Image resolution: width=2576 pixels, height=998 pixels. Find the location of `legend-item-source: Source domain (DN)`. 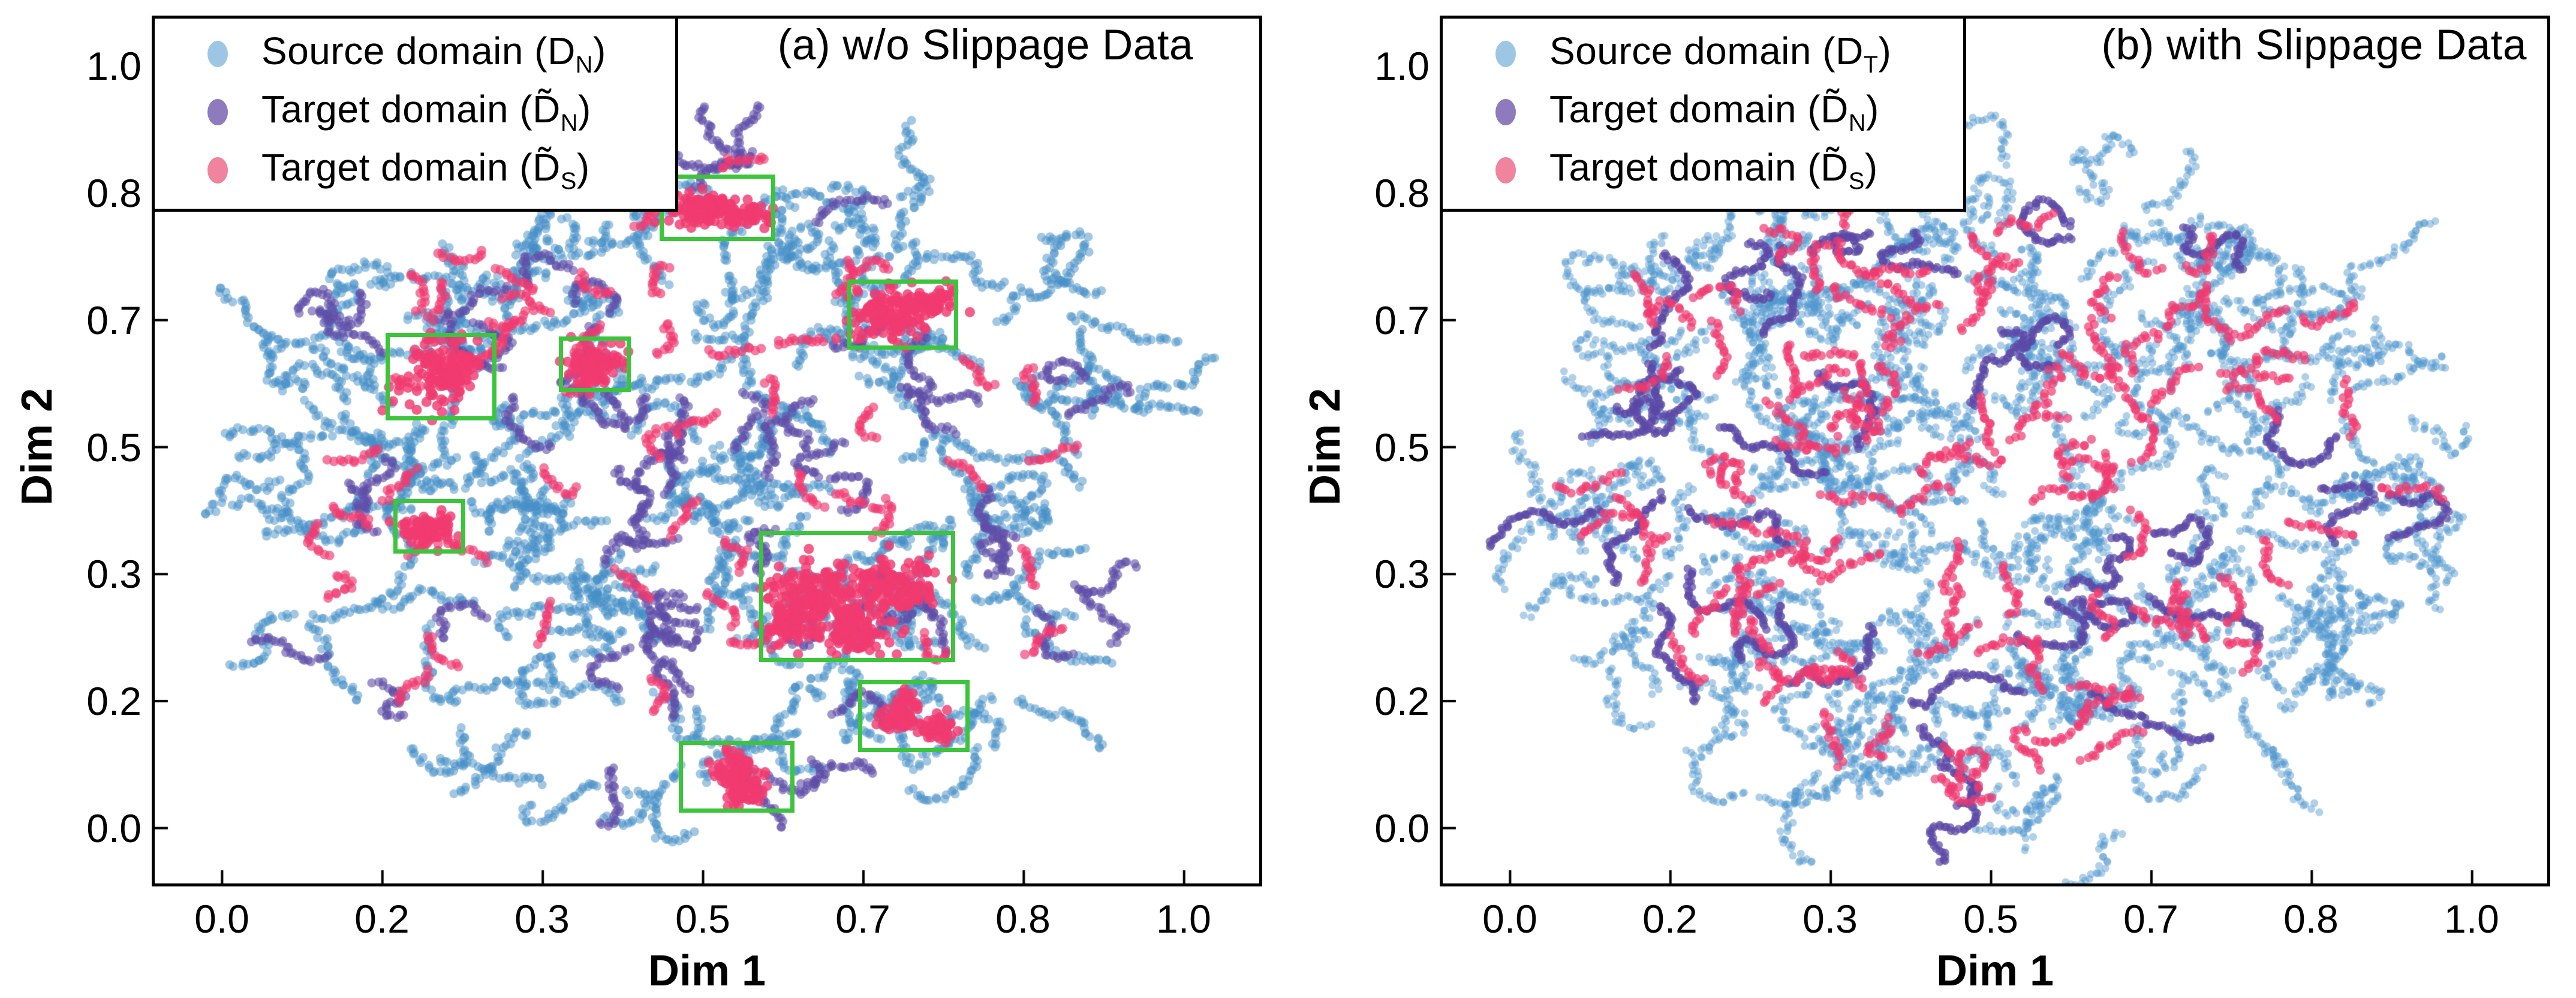

legend-item-source: Source domain (DN) is located at coordinates (415, 54).